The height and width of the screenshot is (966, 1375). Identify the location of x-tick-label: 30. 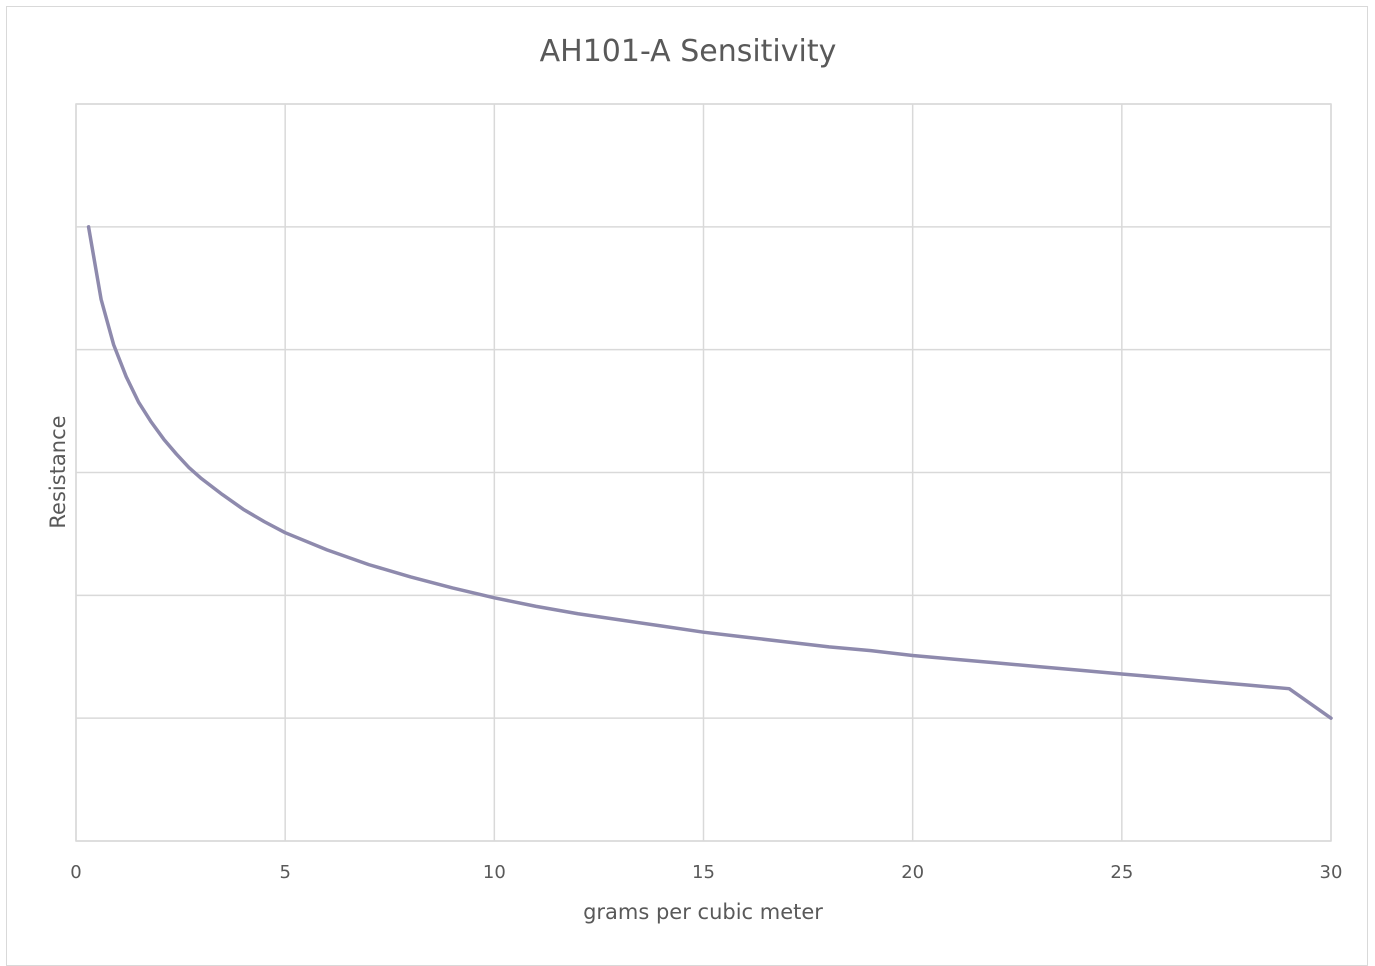
(1331, 872).